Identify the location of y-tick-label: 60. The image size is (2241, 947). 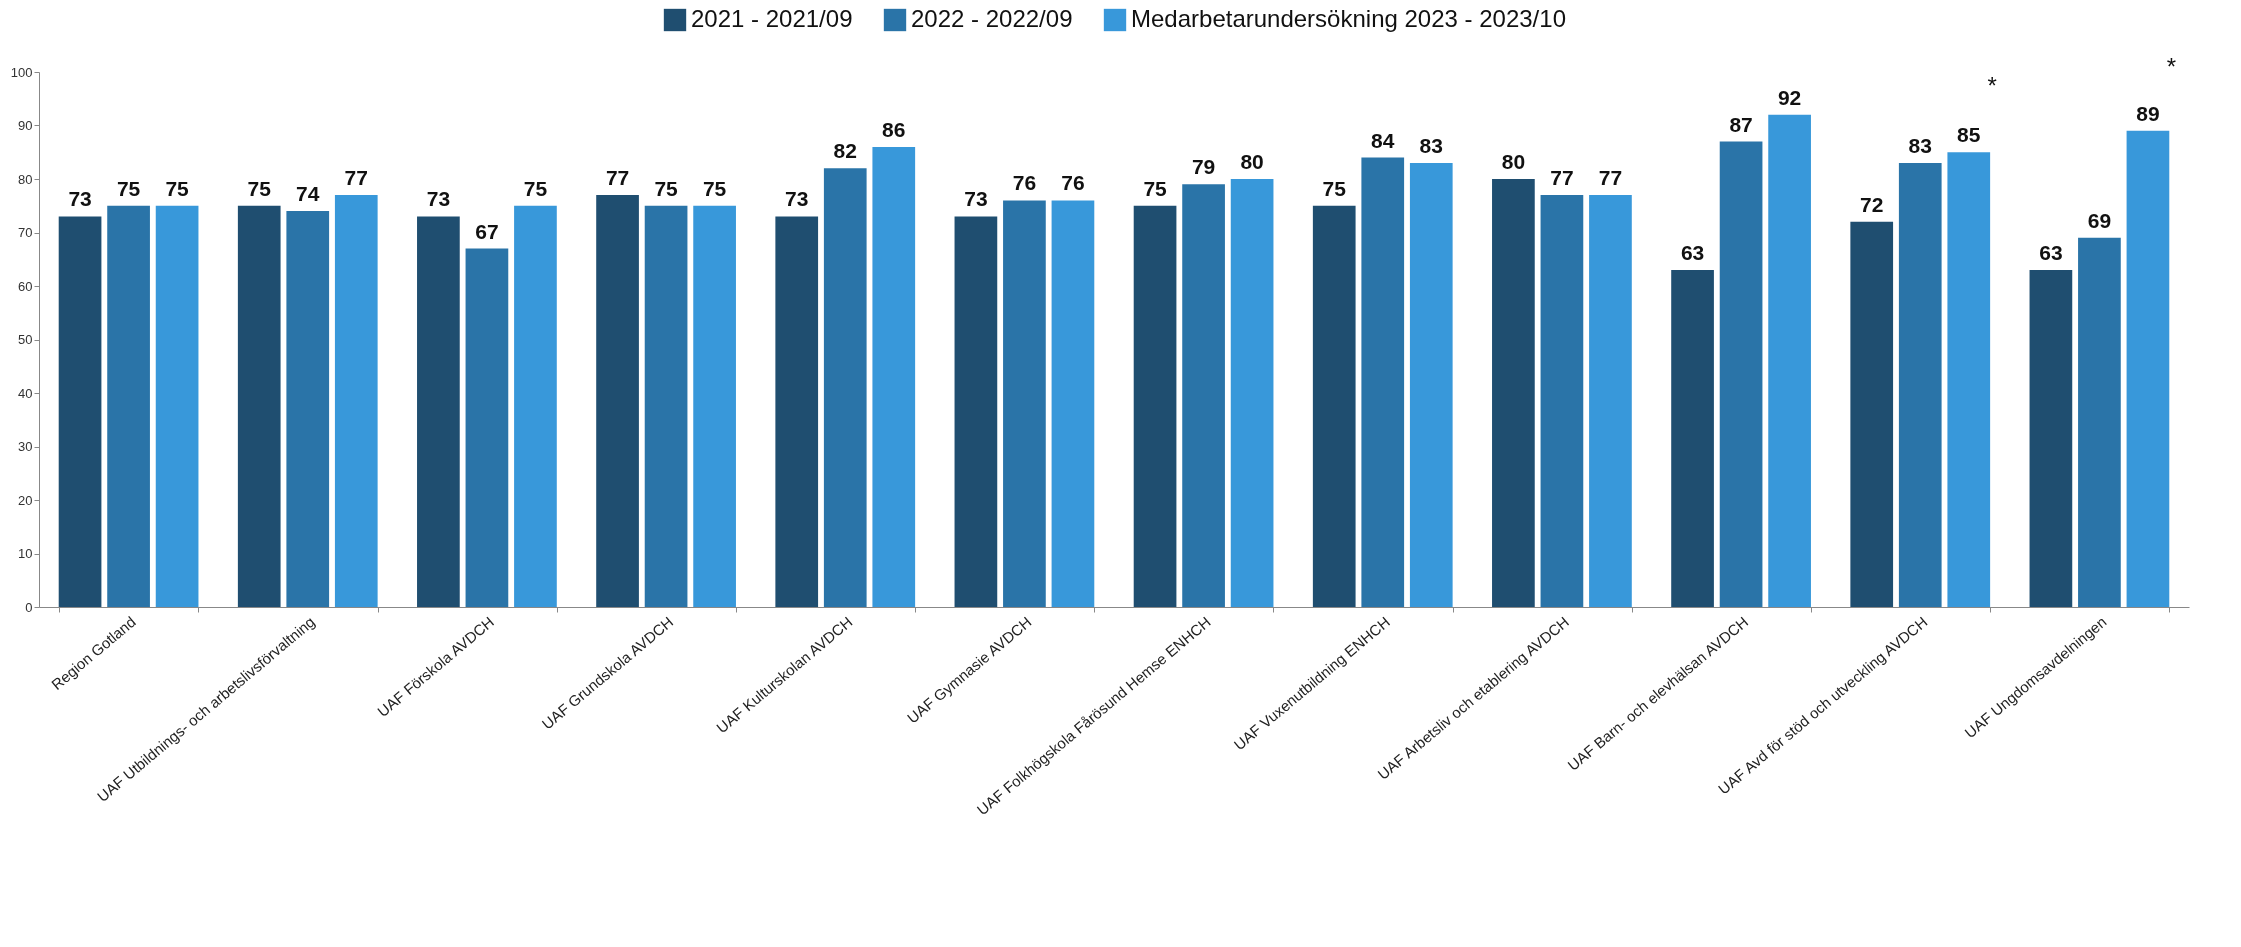
(25, 286).